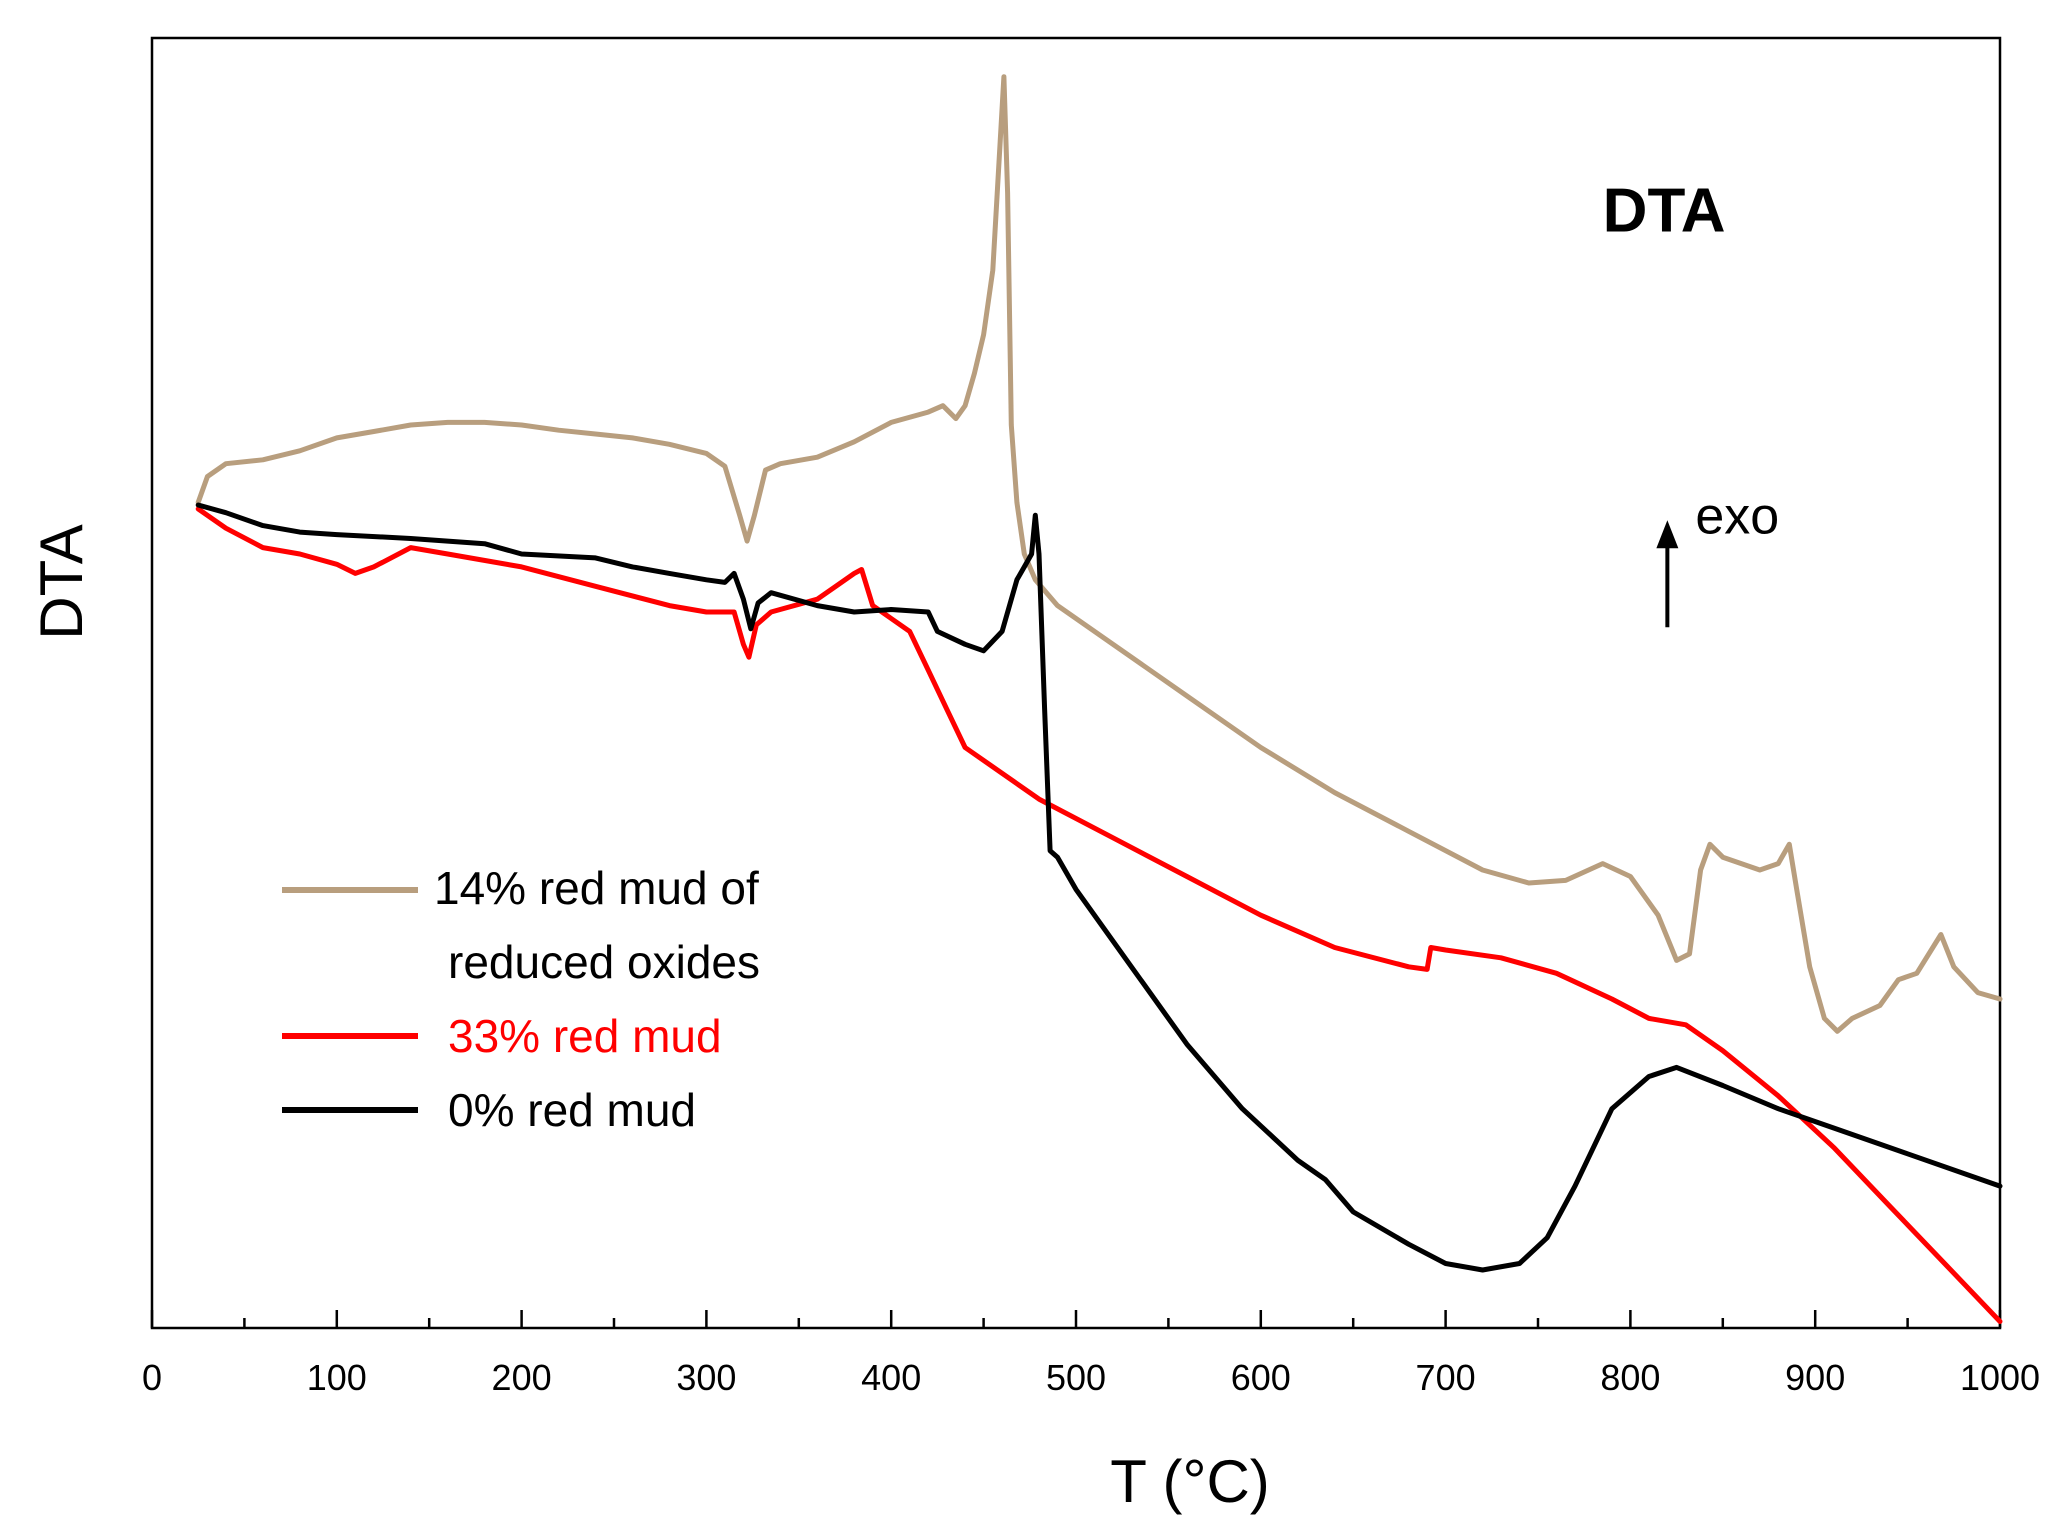 The height and width of the screenshot is (1531, 2063). Describe the element at coordinates (572, 1110) in the screenshot. I see `legend-label-3: 0% red mud` at that location.